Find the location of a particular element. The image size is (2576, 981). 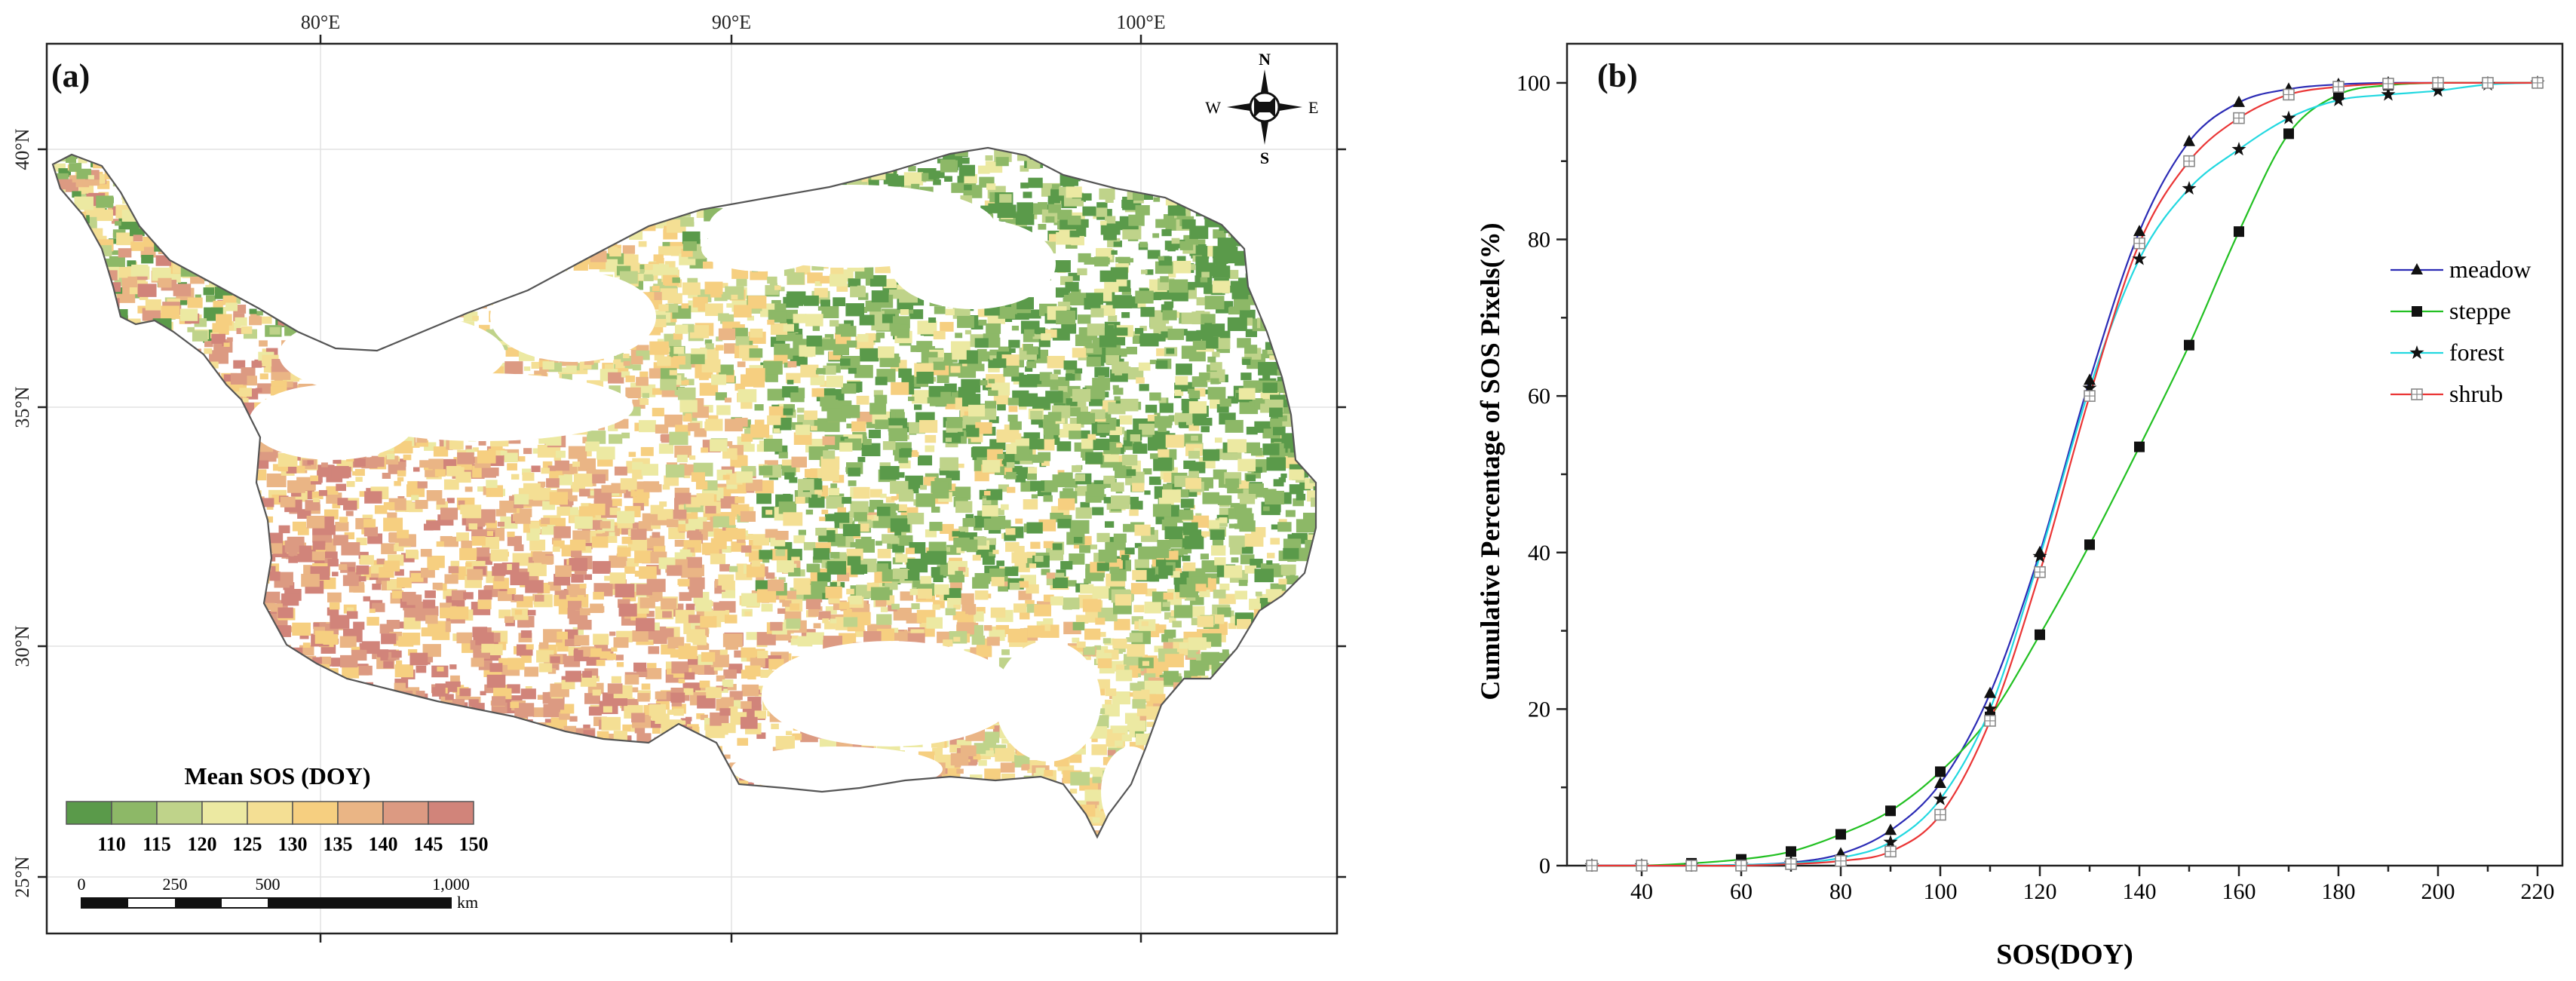

legend-tick-label: 130 is located at coordinates (293, 844).